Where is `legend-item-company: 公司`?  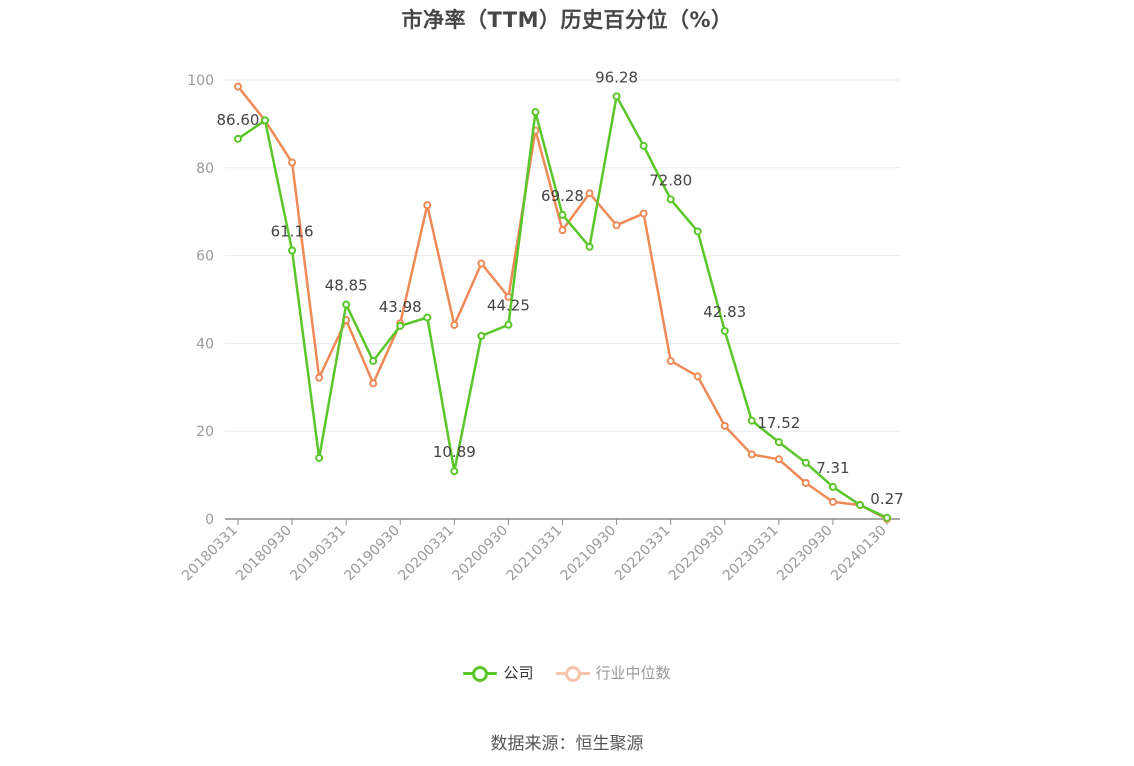 legend-item-company: 公司 is located at coordinates (498, 672).